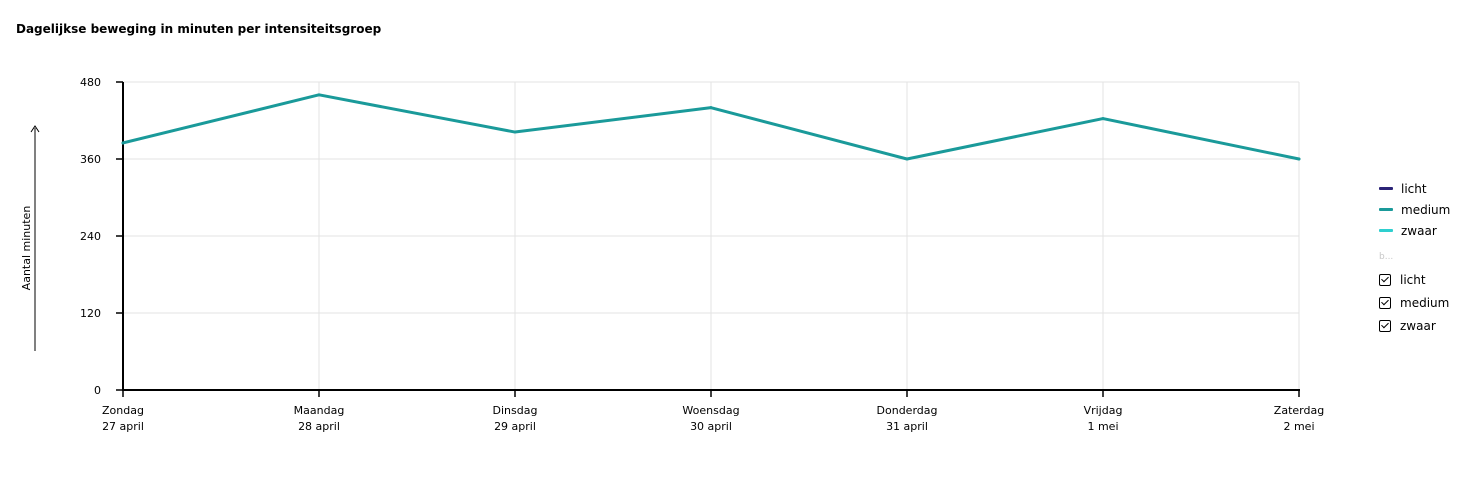  I want to click on y-tick-label: 360, so click(90, 159).